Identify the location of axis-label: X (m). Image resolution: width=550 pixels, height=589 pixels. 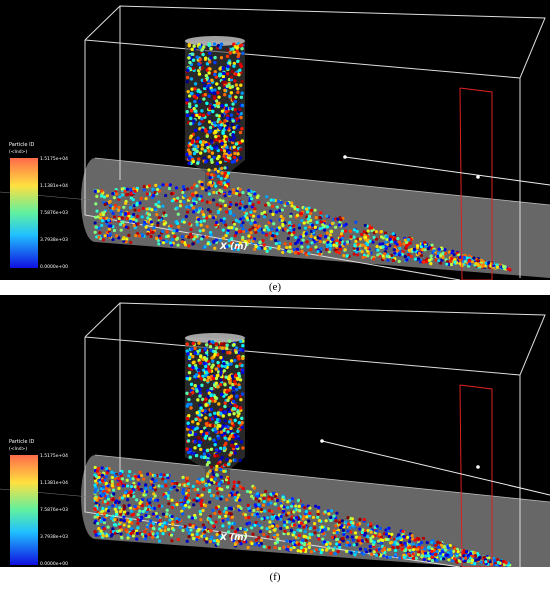
(233, 247).